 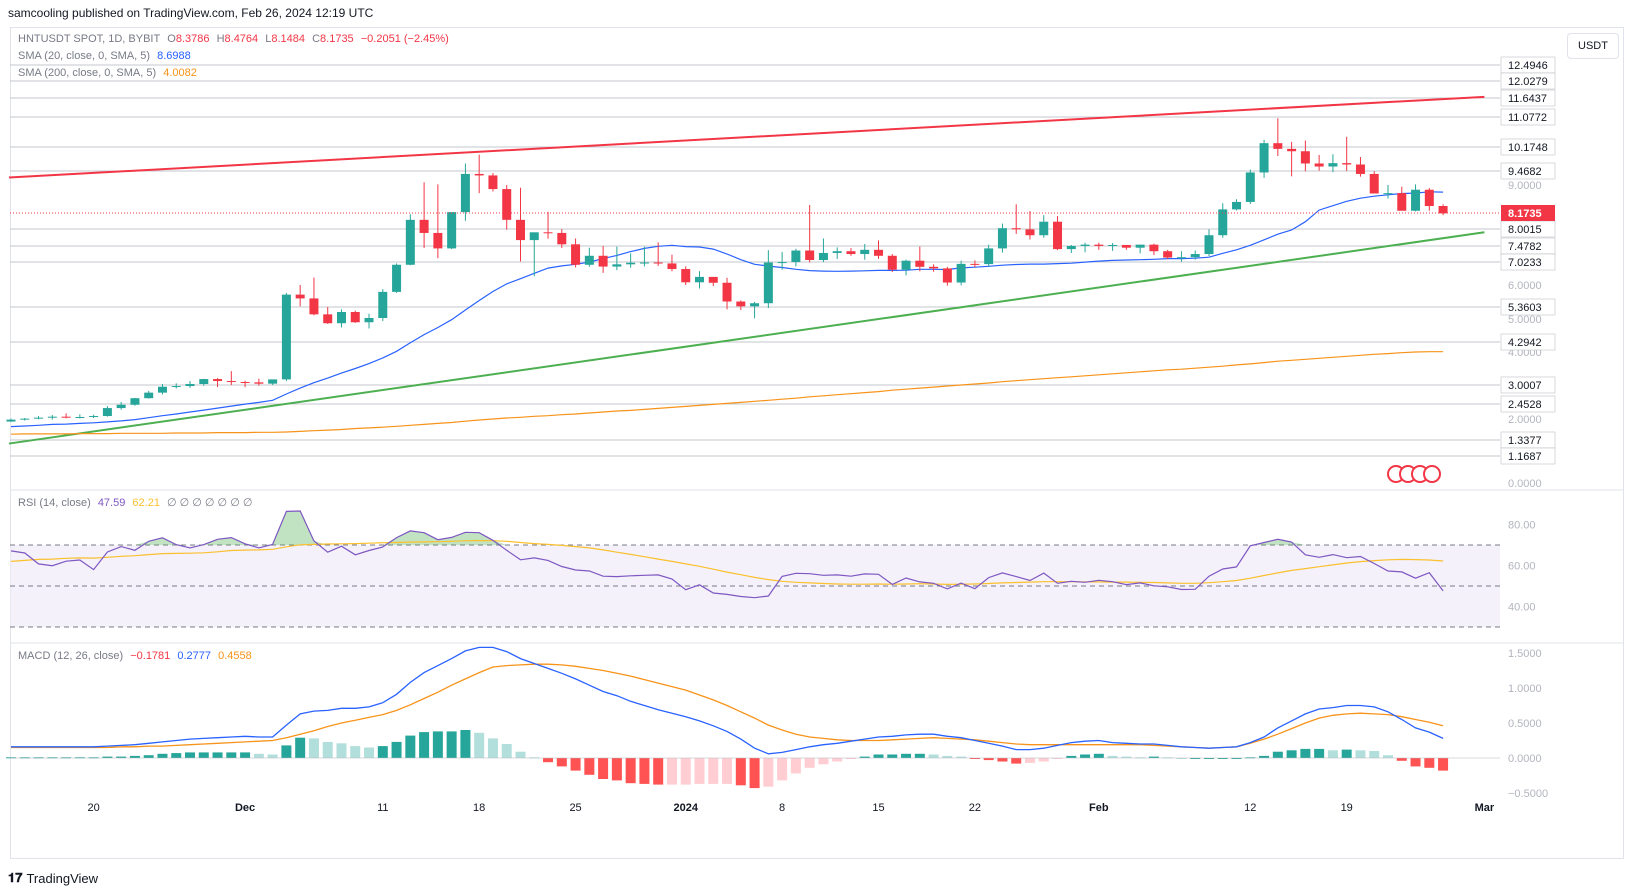 I want to click on rsi-ma-value: 62.21, so click(x=146, y=503).